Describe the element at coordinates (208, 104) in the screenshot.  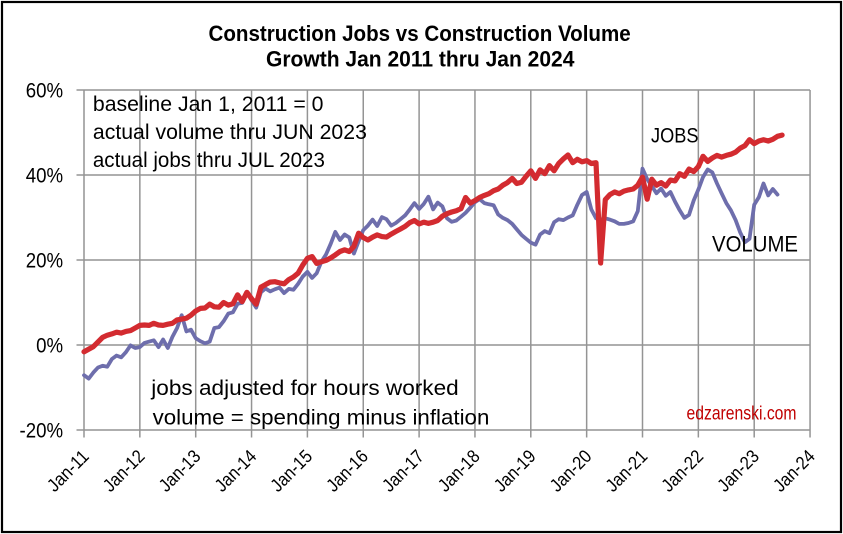
I see `svg-text: baseline Jan 1, 2011 = 0` at that location.